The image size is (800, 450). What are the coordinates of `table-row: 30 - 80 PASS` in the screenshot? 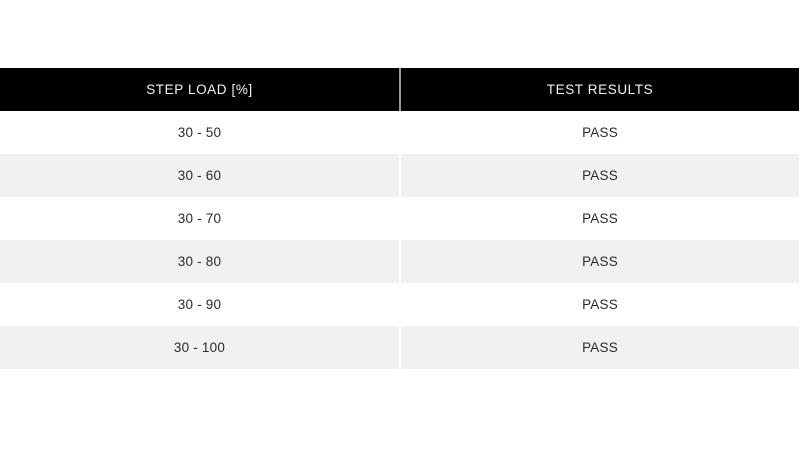 It's located at (399, 261).